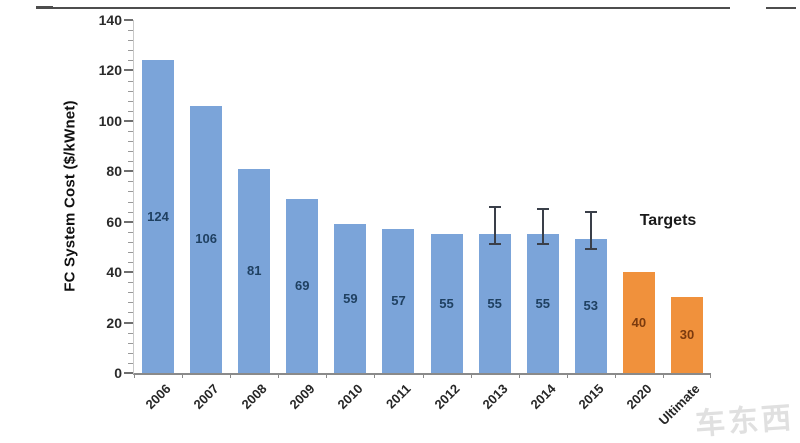  What do you see at coordinates (543, 397) in the screenshot?
I see `x-tick-label-2014: 2014` at bounding box center [543, 397].